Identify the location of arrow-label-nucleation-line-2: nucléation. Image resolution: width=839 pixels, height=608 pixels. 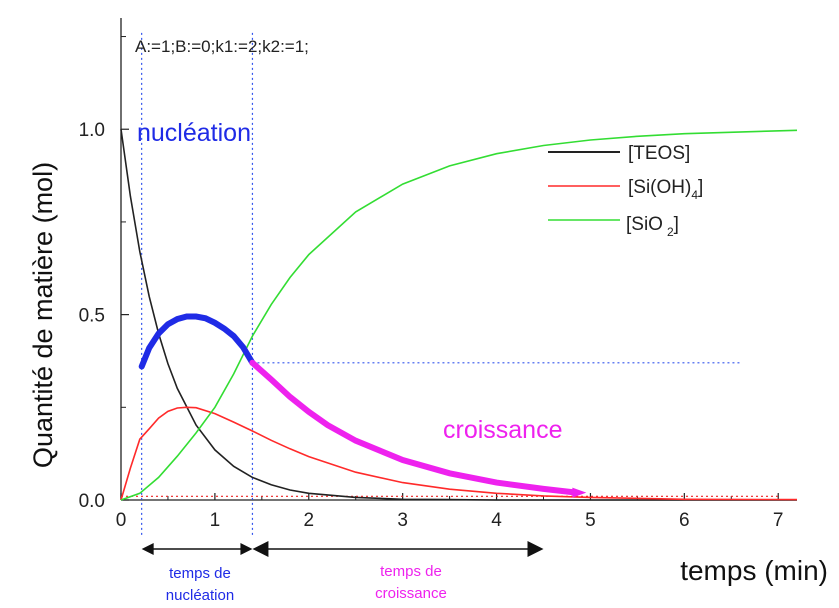
(200, 595).